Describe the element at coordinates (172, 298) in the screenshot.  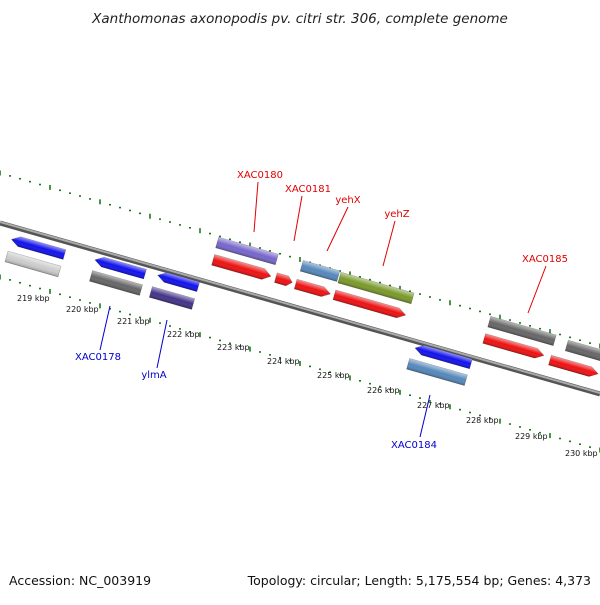
I see `gene-feature-ylma` at that location.